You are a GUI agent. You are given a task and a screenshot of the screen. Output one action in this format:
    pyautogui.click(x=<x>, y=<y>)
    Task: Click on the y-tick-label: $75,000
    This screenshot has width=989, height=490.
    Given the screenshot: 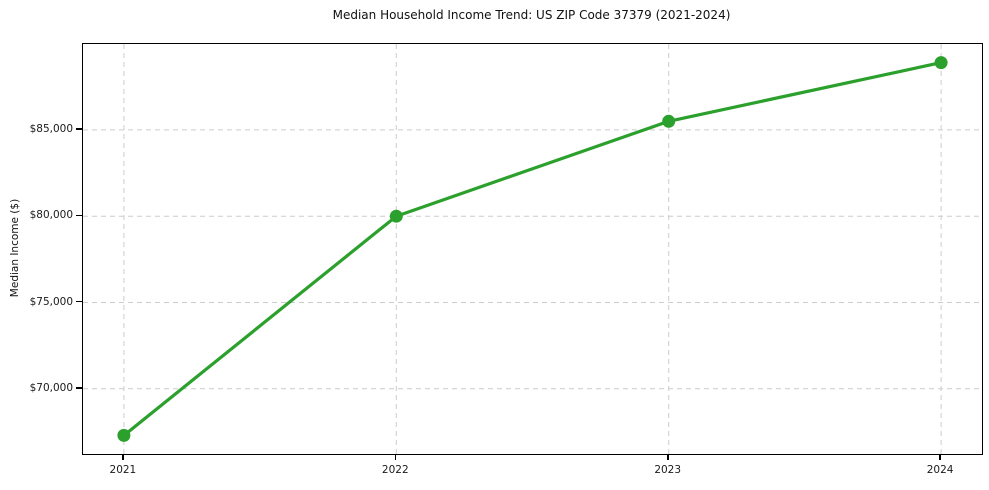 What is the action you would take?
    pyautogui.click(x=51, y=301)
    